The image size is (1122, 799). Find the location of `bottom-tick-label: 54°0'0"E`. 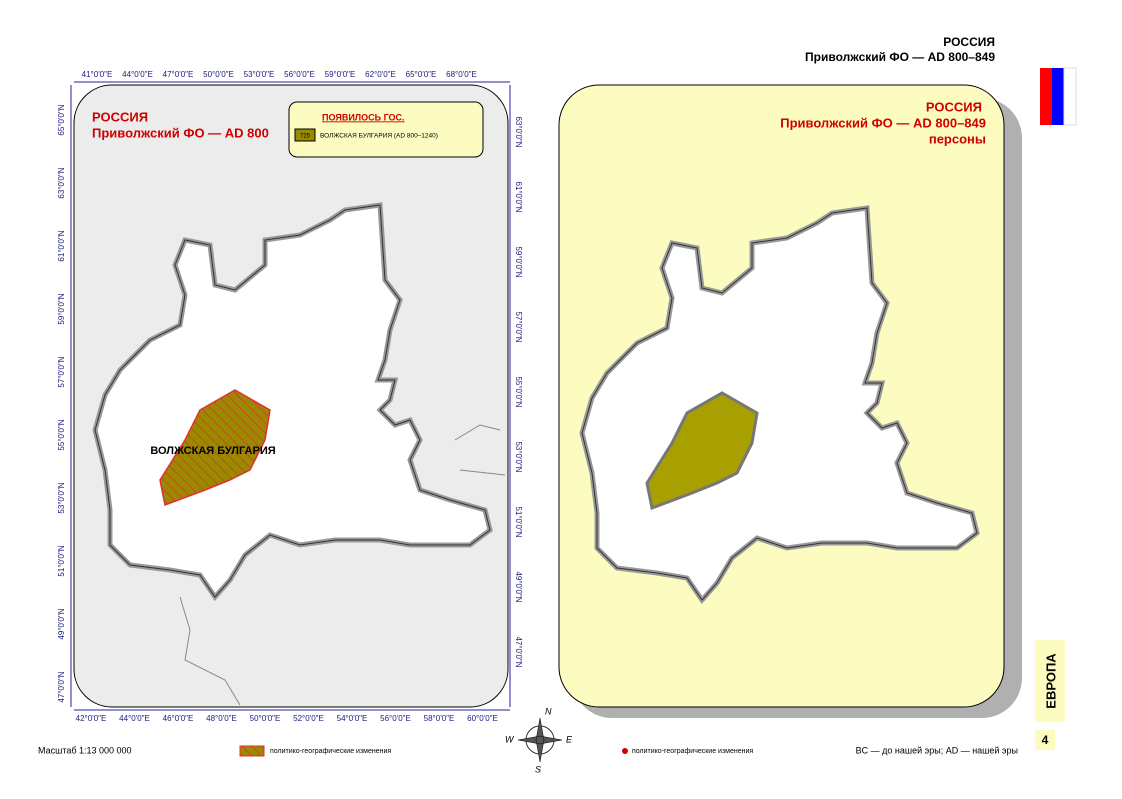

bottom-tick-label: 54°0'0"E is located at coordinates (352, 718).